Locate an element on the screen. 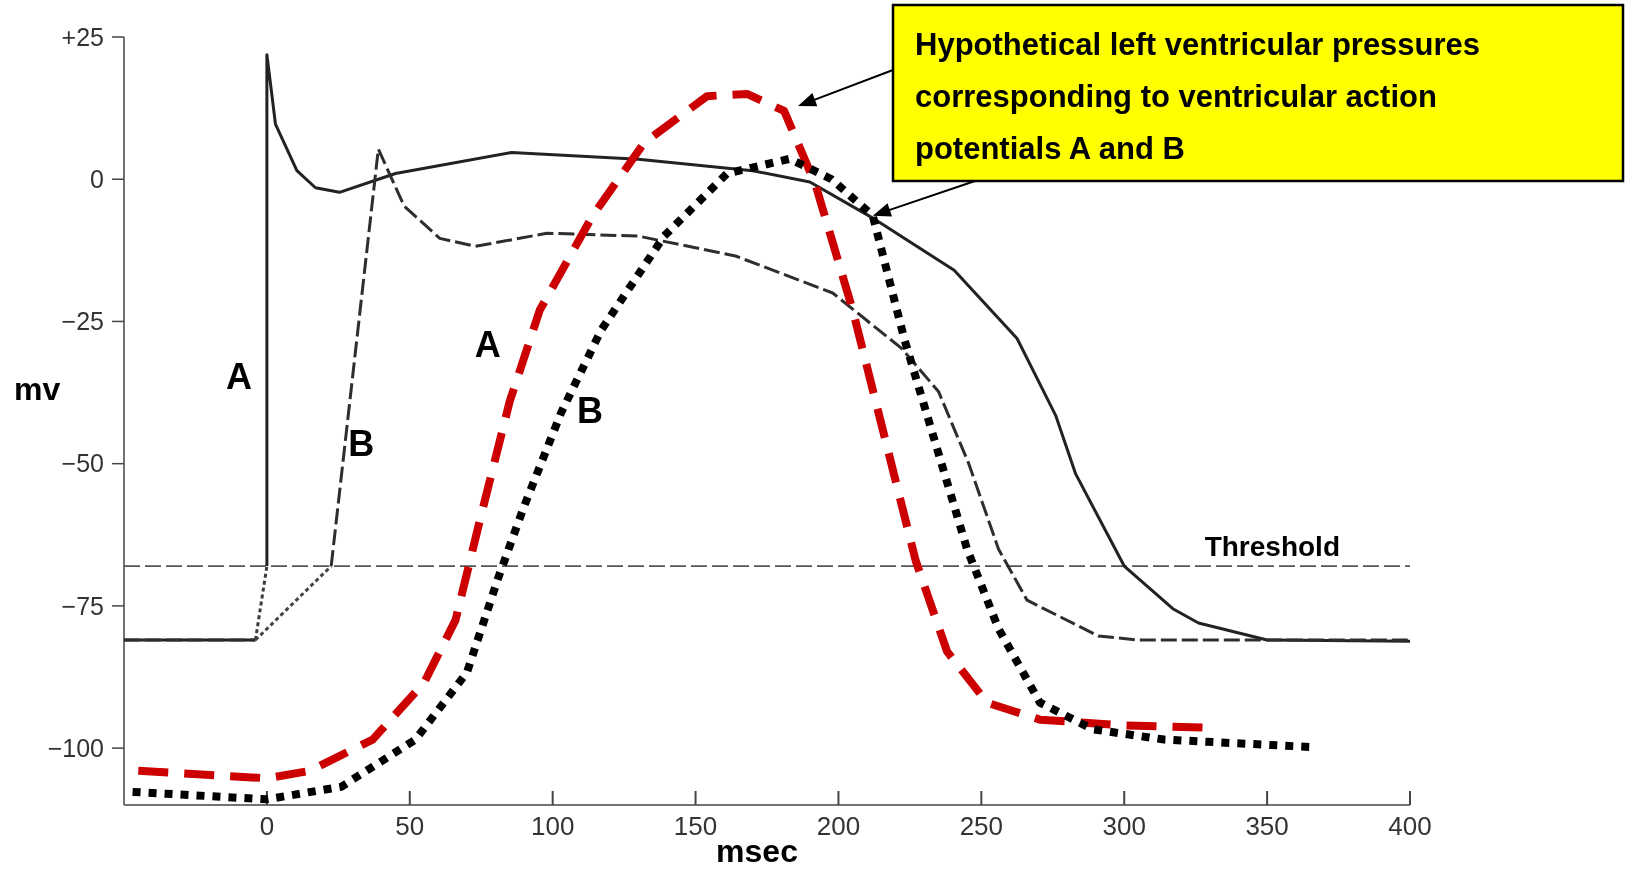 The image size is (1632, 870). ref-line-label: Threshold is located at coordinates (1272, 547).